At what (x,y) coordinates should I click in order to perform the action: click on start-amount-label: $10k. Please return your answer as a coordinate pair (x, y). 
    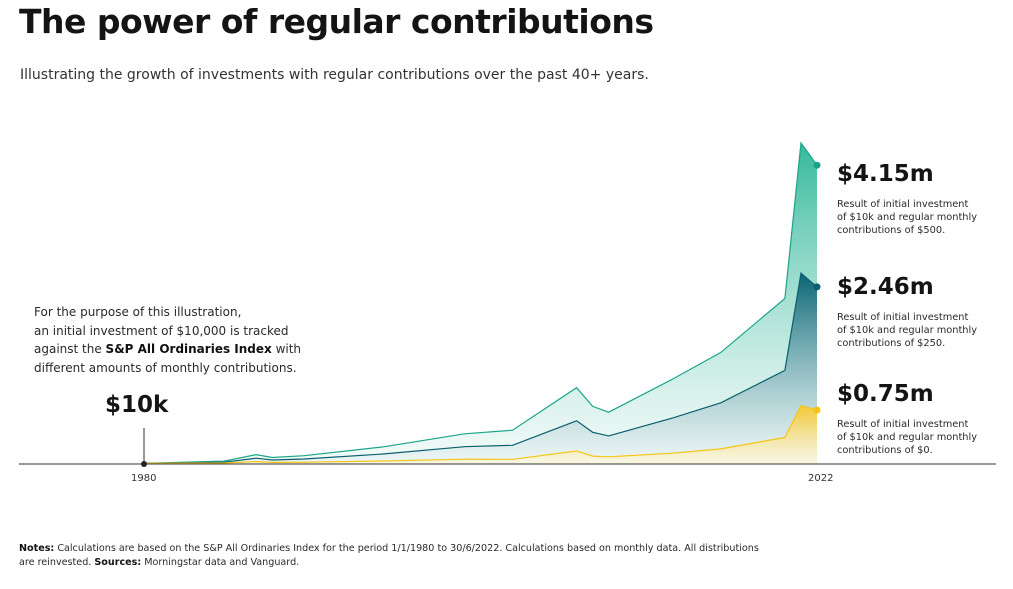
    Looking at the image, I should click on (137, 405).